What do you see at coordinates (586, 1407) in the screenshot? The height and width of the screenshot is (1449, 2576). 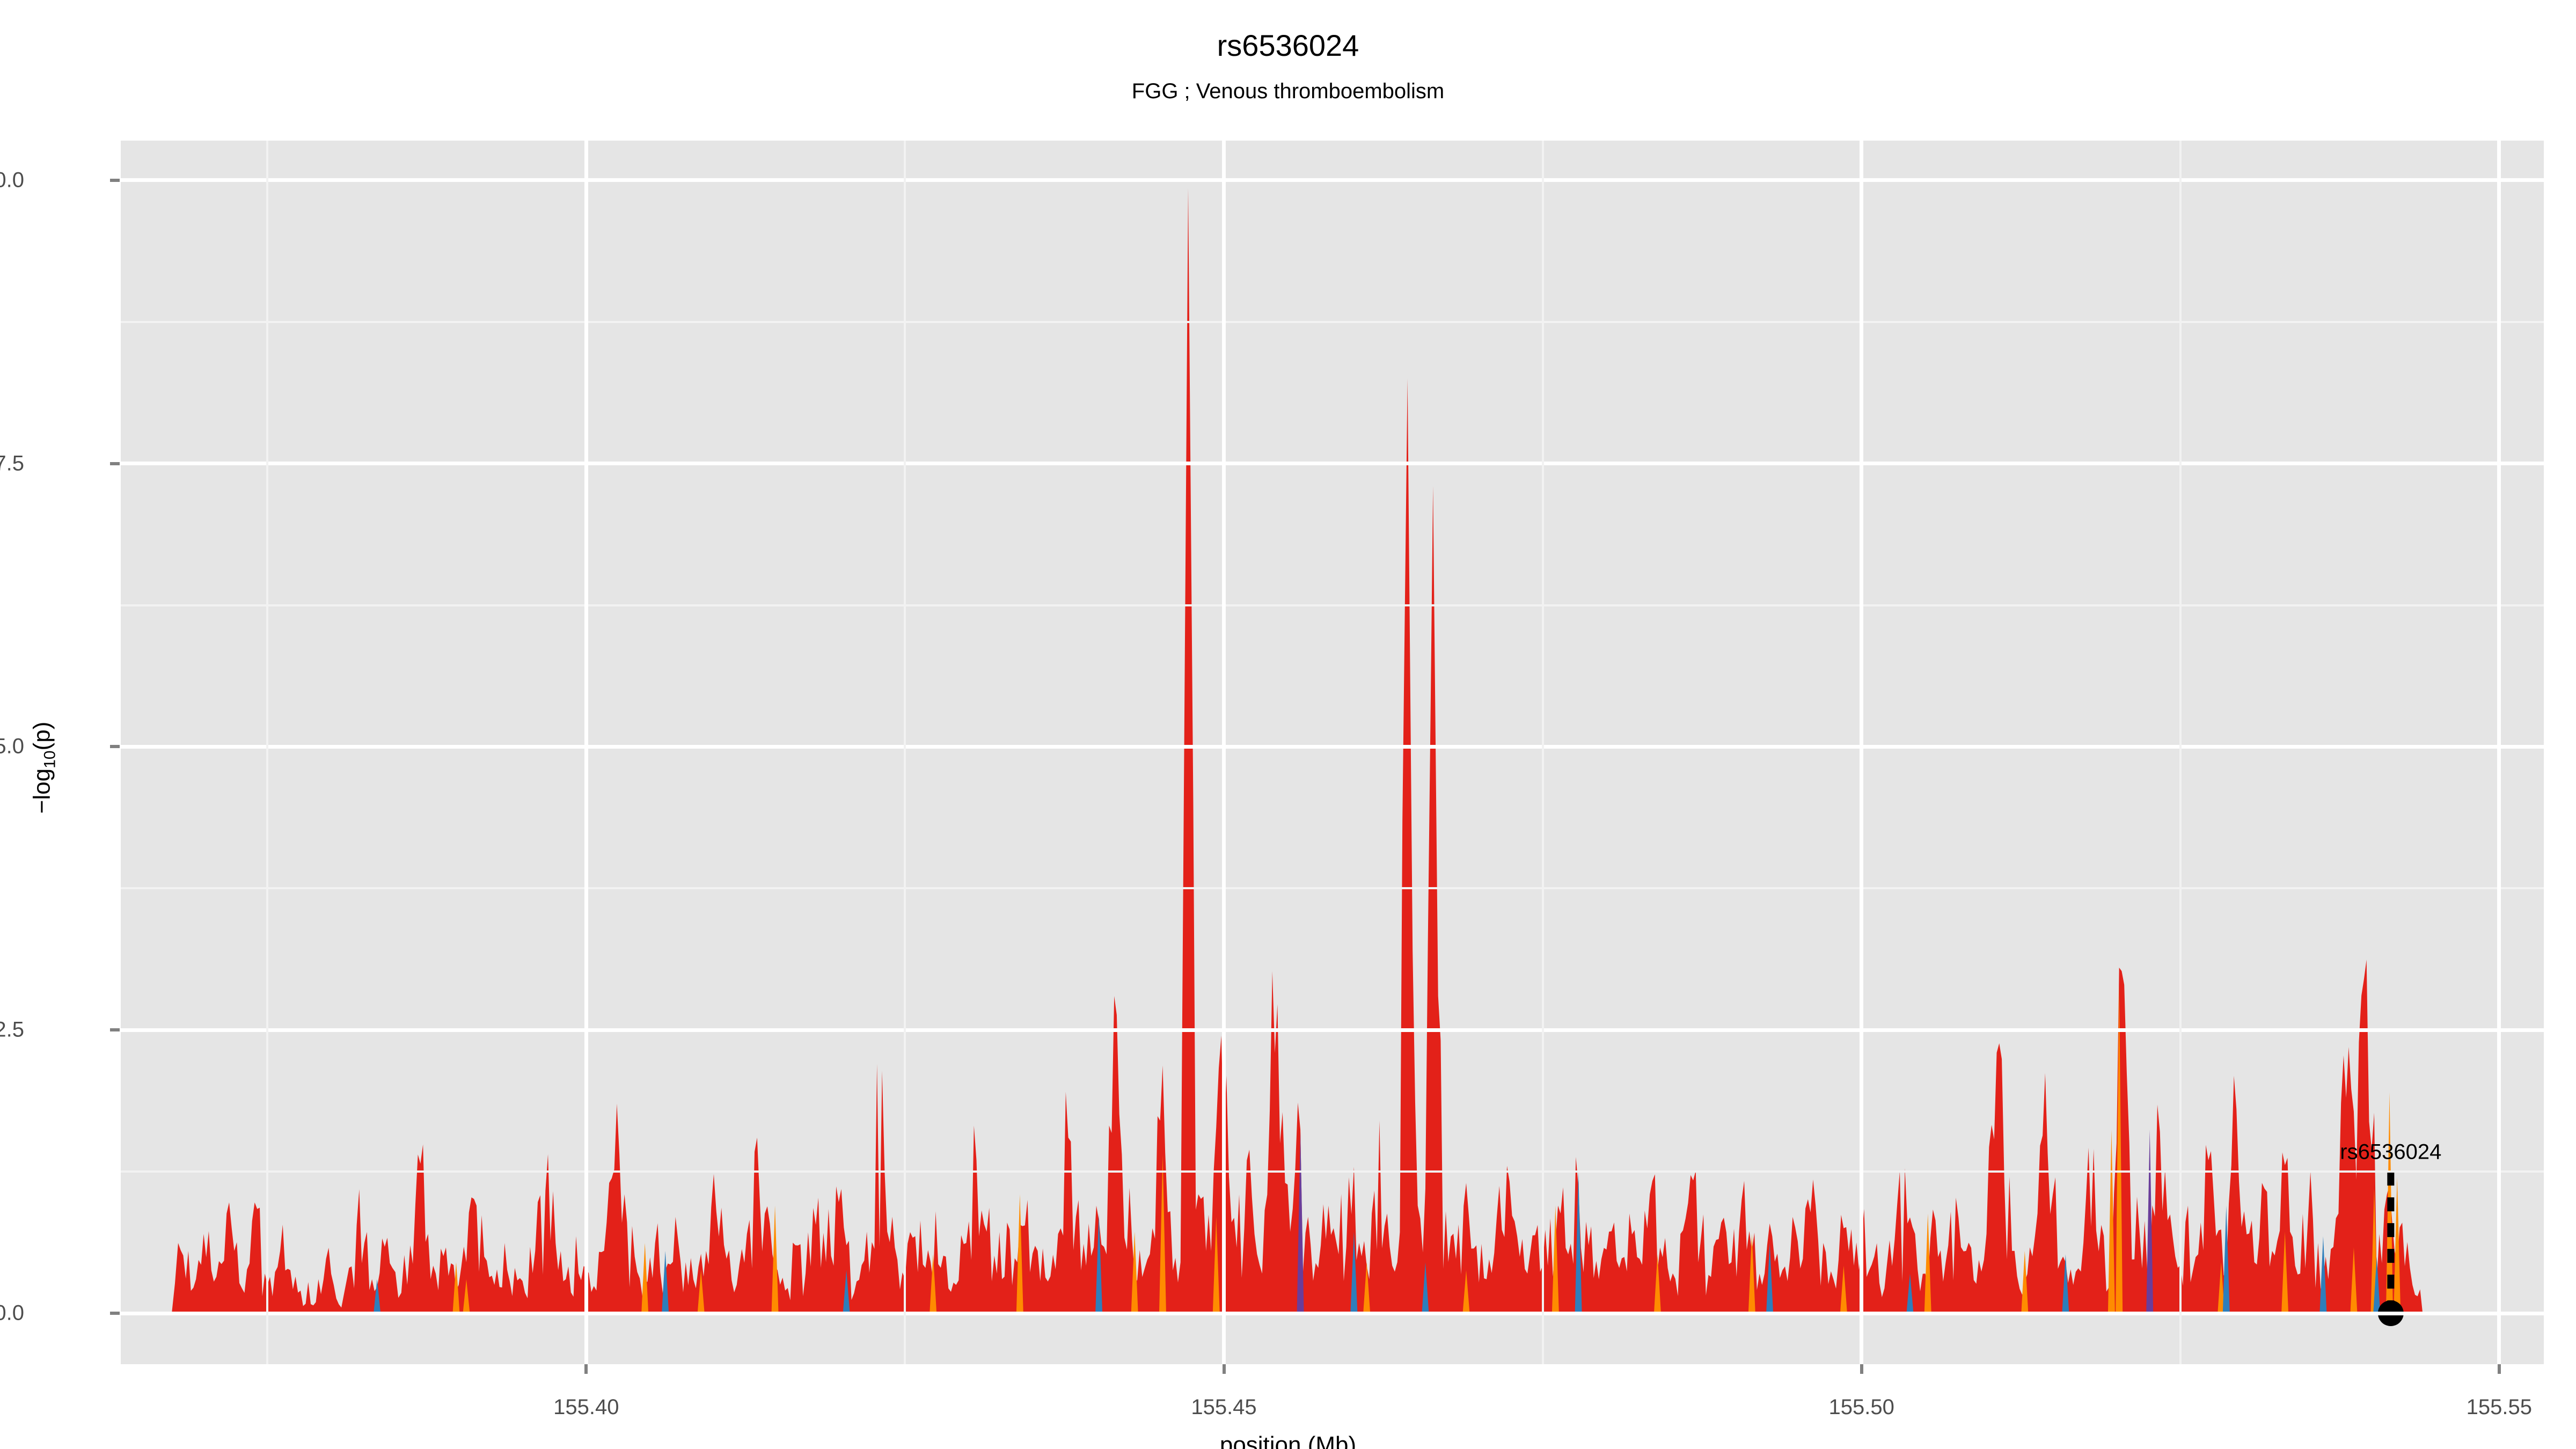 I see `x-tick-label: 155.40` at bounding box center [586, 1407].